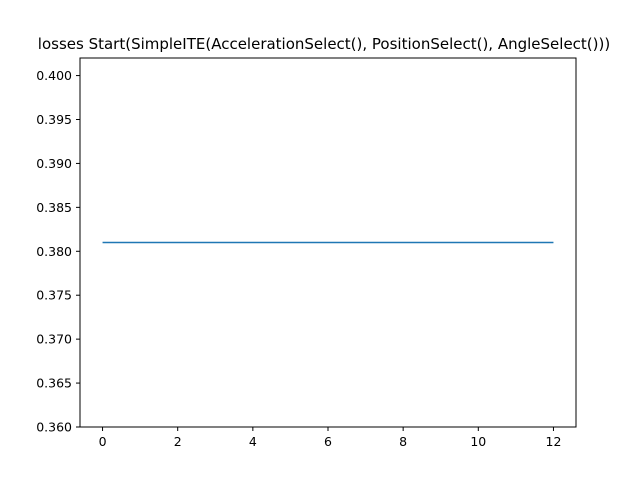 The image size is (640, 480). I want to click on y-tick-label: 0.360, so click(54, 427).